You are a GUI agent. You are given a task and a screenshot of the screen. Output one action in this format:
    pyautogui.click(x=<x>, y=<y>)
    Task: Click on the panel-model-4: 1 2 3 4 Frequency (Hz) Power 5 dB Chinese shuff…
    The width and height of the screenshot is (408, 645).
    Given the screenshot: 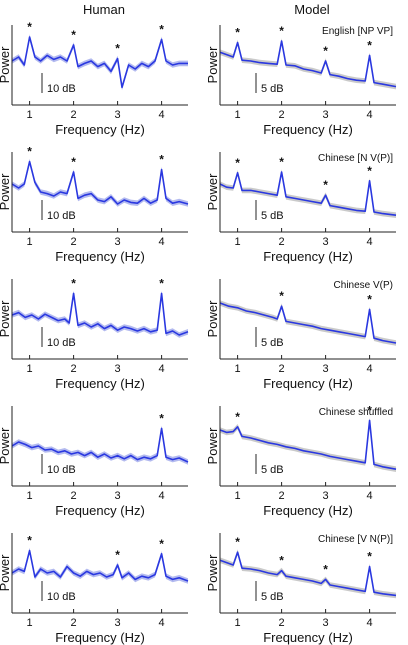 What is the action you would take?
    pyautogui.click(x=301, y=460)
    